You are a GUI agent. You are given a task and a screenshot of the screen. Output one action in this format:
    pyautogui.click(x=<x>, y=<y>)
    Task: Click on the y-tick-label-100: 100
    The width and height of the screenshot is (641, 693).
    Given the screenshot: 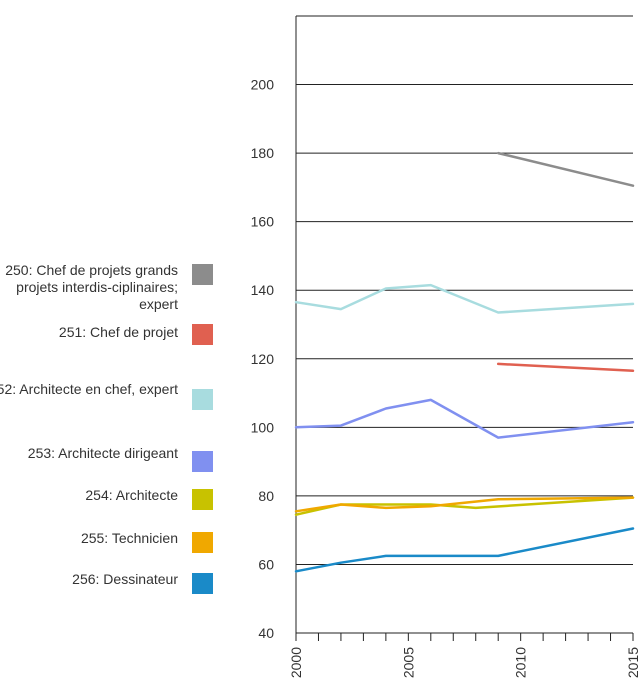 What is the action you would take?
    pyautogui.click(x=263, y=427)
    